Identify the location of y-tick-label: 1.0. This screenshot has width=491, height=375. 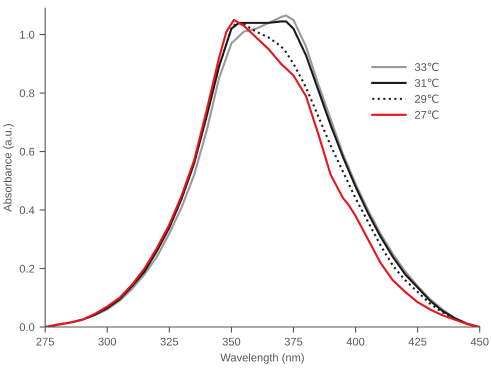
(27, 34).